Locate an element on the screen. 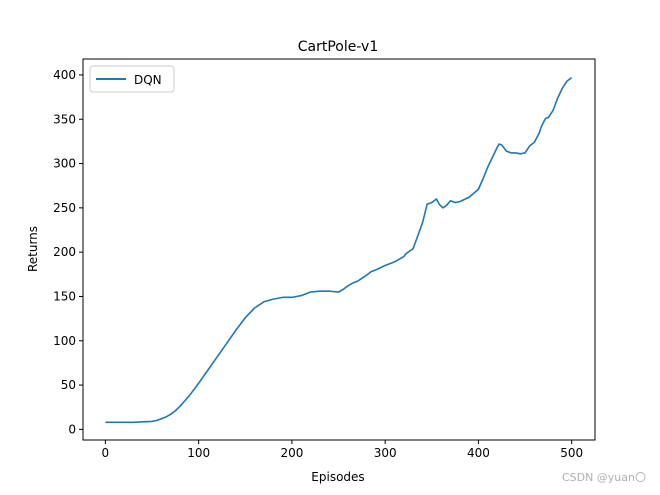 The image size is (660, 495). y-tick-label: 0 is located at coordinates (72, 429).